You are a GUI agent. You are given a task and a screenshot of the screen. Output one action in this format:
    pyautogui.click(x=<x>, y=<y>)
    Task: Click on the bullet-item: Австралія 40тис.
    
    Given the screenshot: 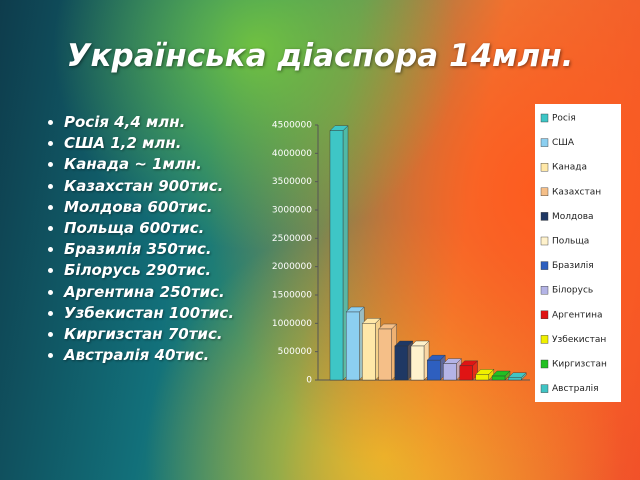 What is the action you would take?
    pyautogui.click(x=149, y=355)
    